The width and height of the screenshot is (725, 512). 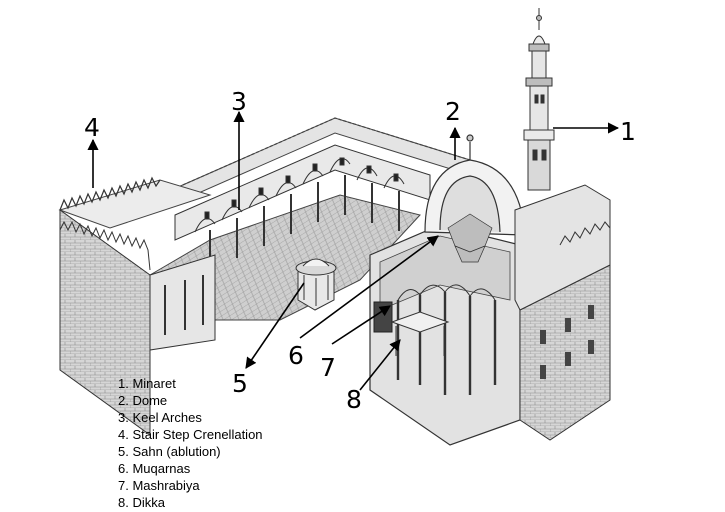 I want to click on callout-number-3: 3, so click(x=239, y=101).